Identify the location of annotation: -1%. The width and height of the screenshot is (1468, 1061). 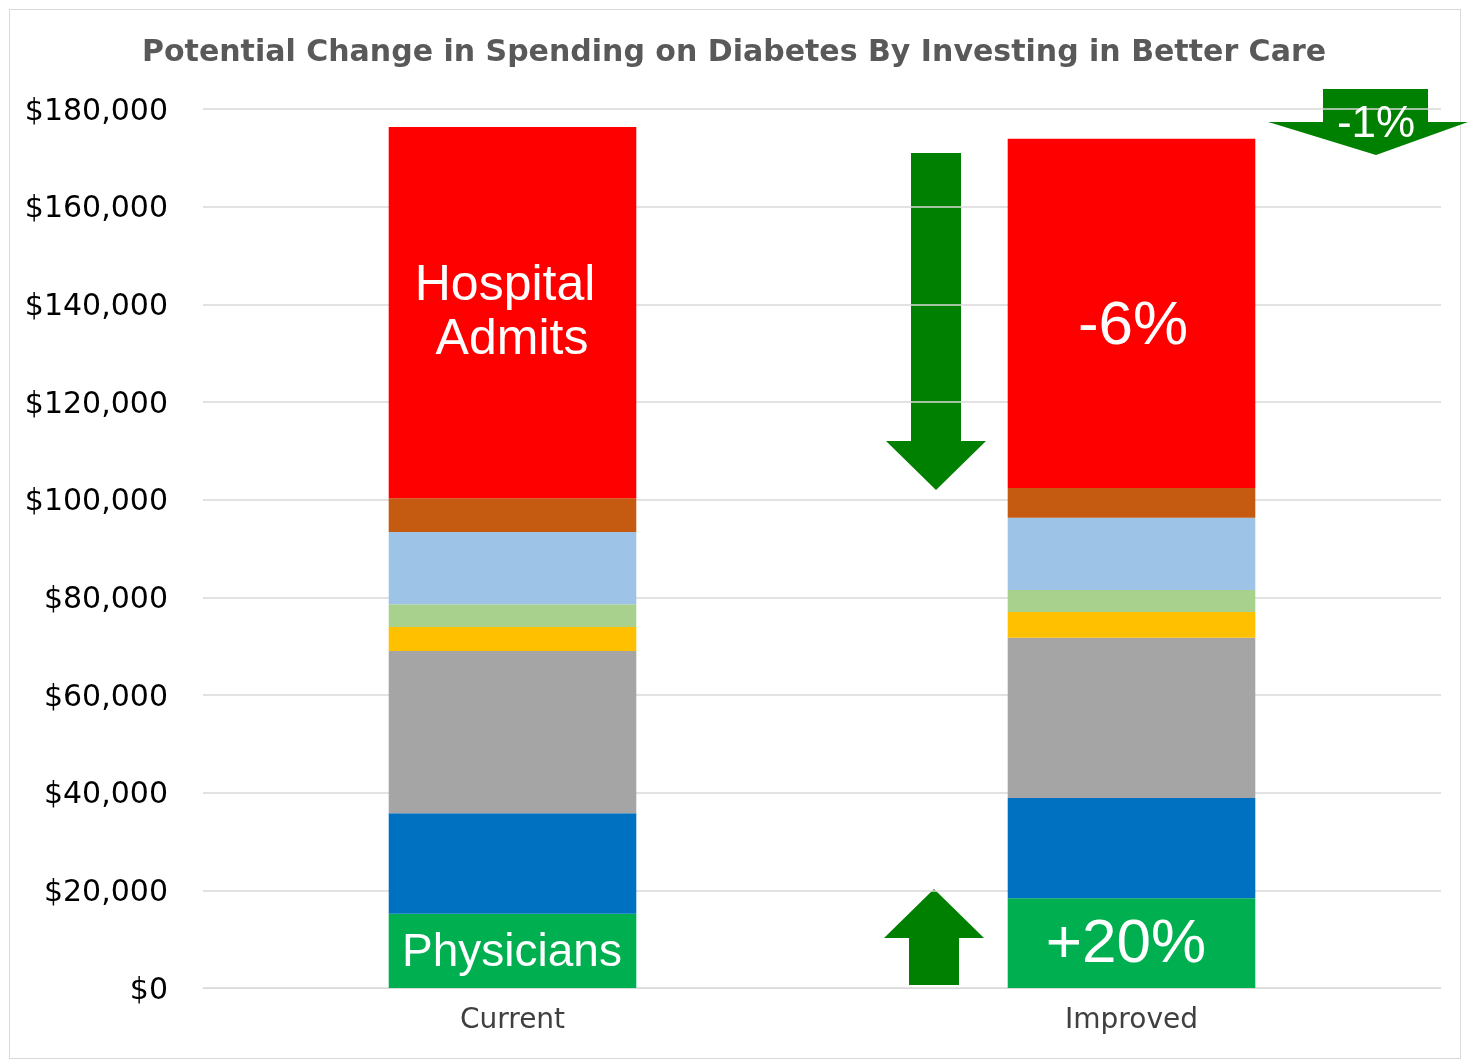
(1376, 121).